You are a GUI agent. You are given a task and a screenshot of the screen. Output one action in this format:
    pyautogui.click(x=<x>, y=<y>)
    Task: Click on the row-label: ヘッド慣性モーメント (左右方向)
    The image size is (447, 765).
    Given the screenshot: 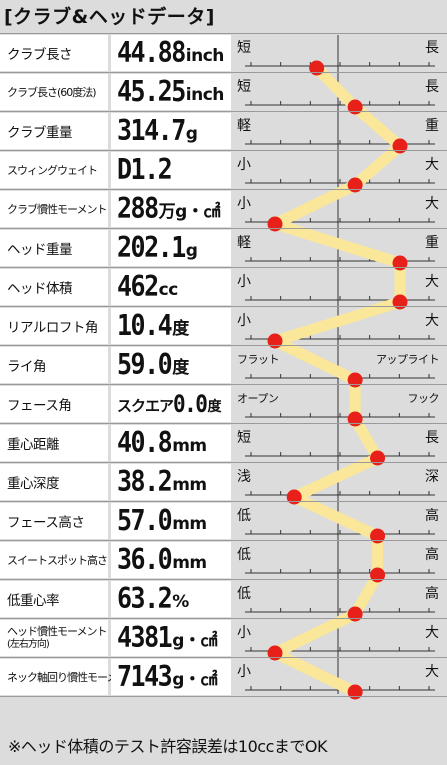 What is the action you would take?
    pyautogui.click(x=54, y=638)
    